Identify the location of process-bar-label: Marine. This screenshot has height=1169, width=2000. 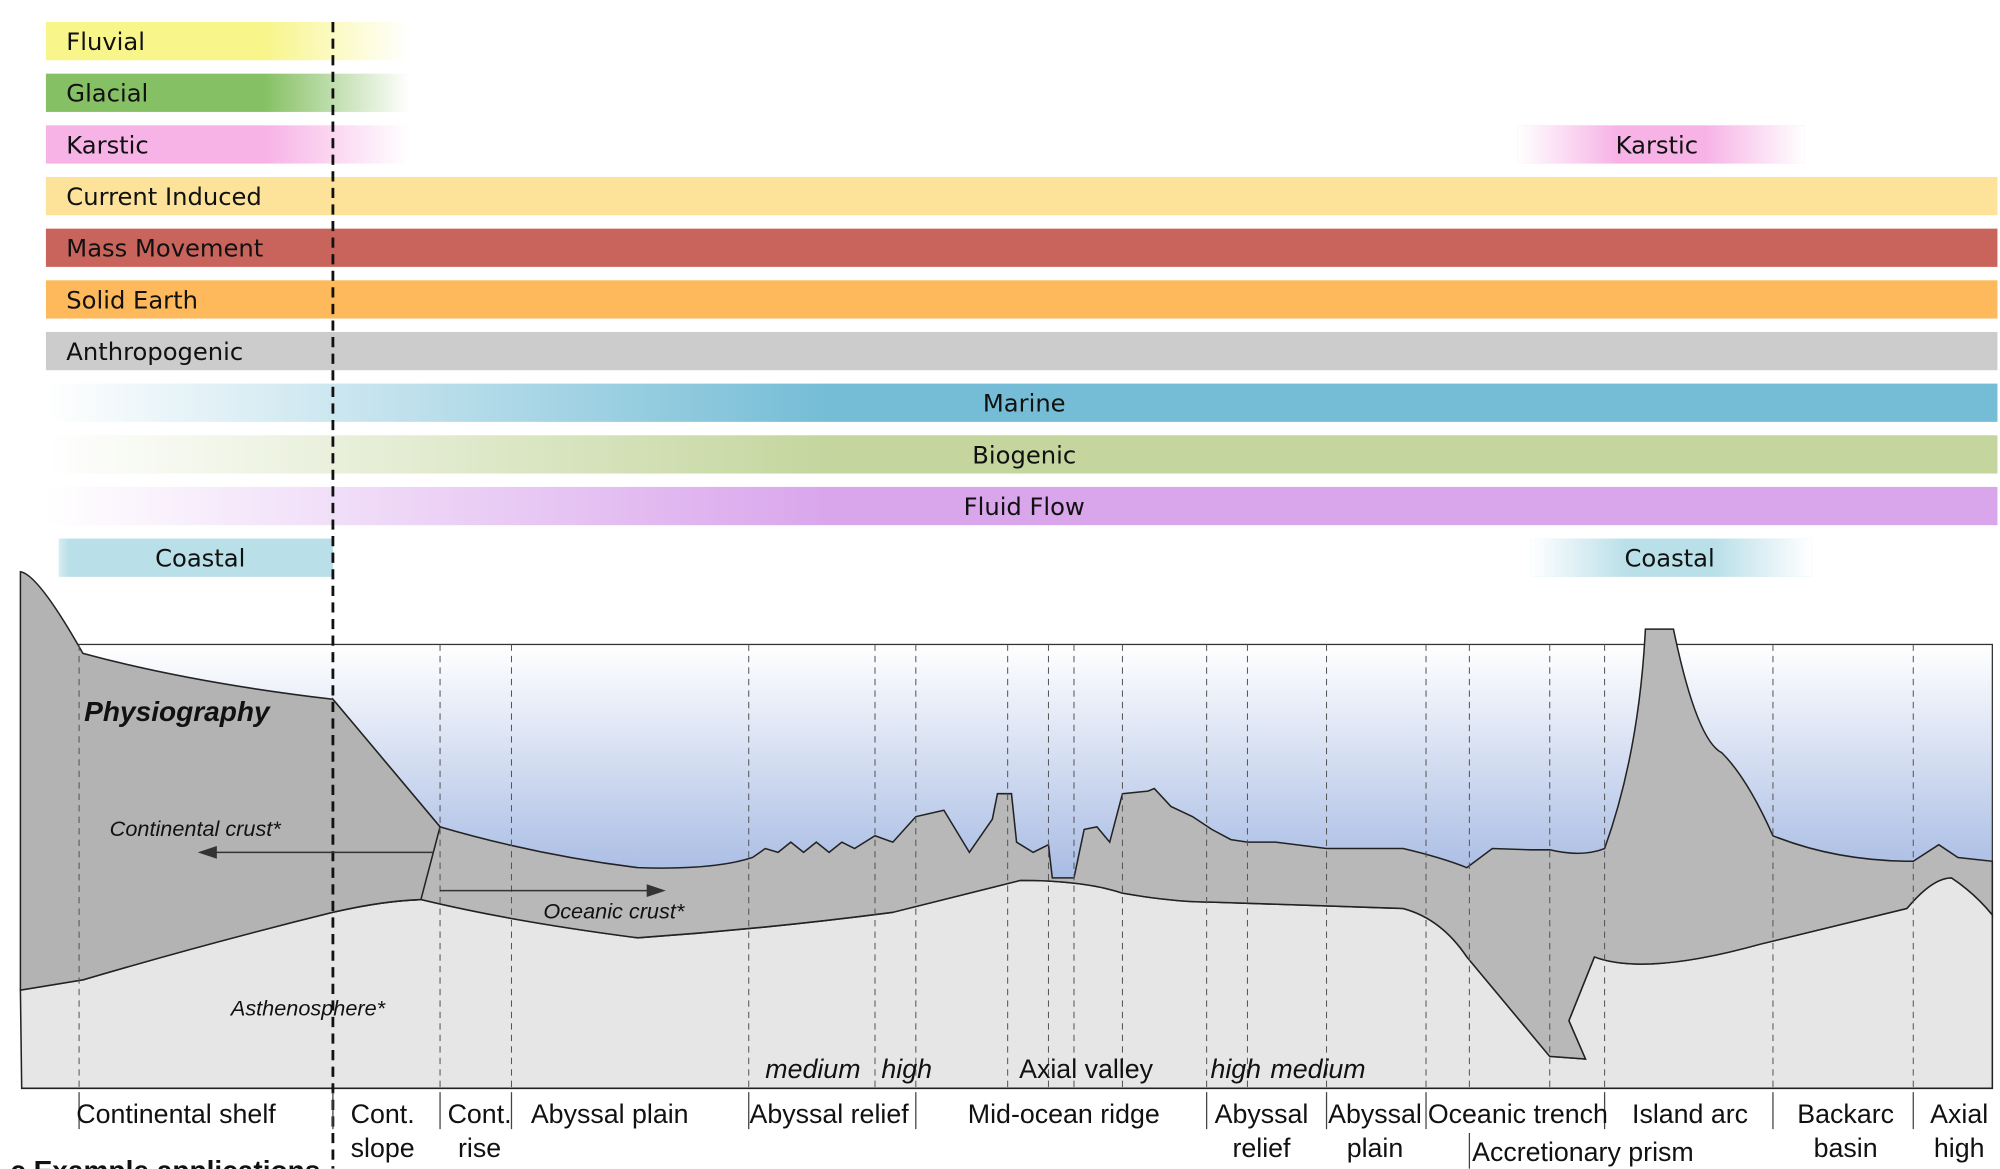
(1024, 404).